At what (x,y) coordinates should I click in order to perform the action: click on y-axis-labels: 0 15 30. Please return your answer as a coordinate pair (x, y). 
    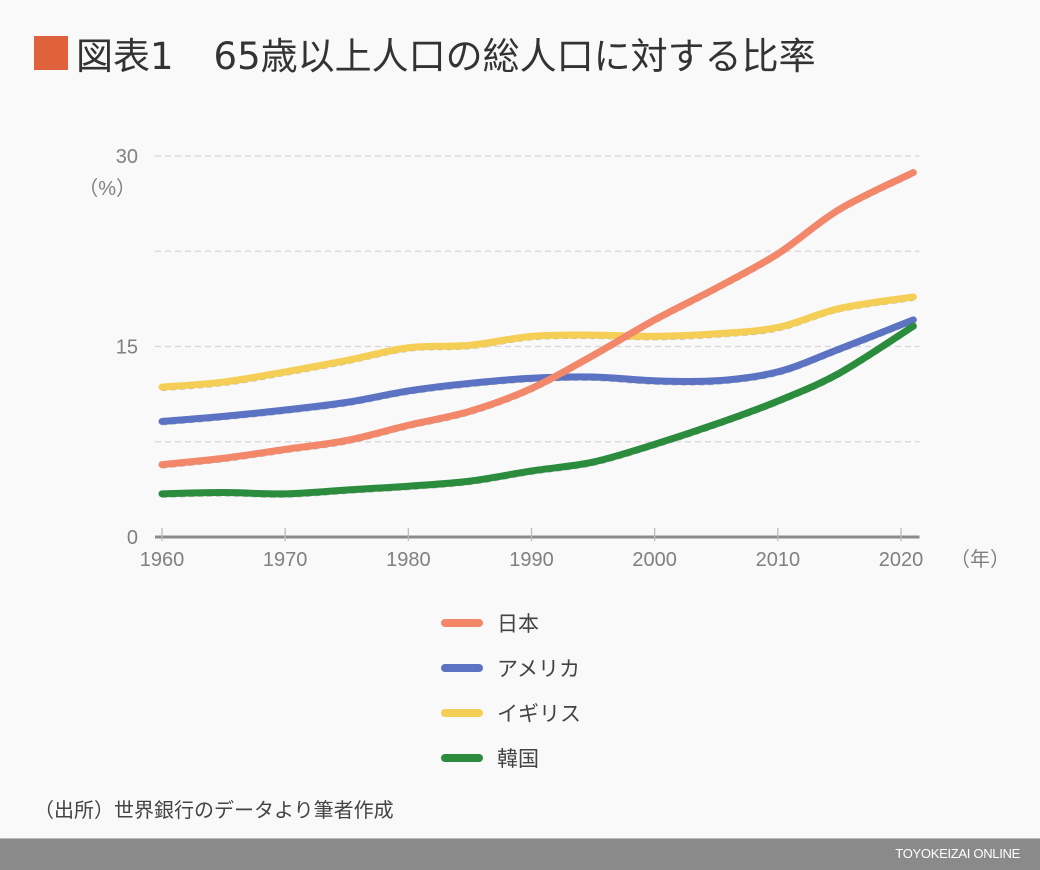
    Looking at the image, I should click on (127, 347).